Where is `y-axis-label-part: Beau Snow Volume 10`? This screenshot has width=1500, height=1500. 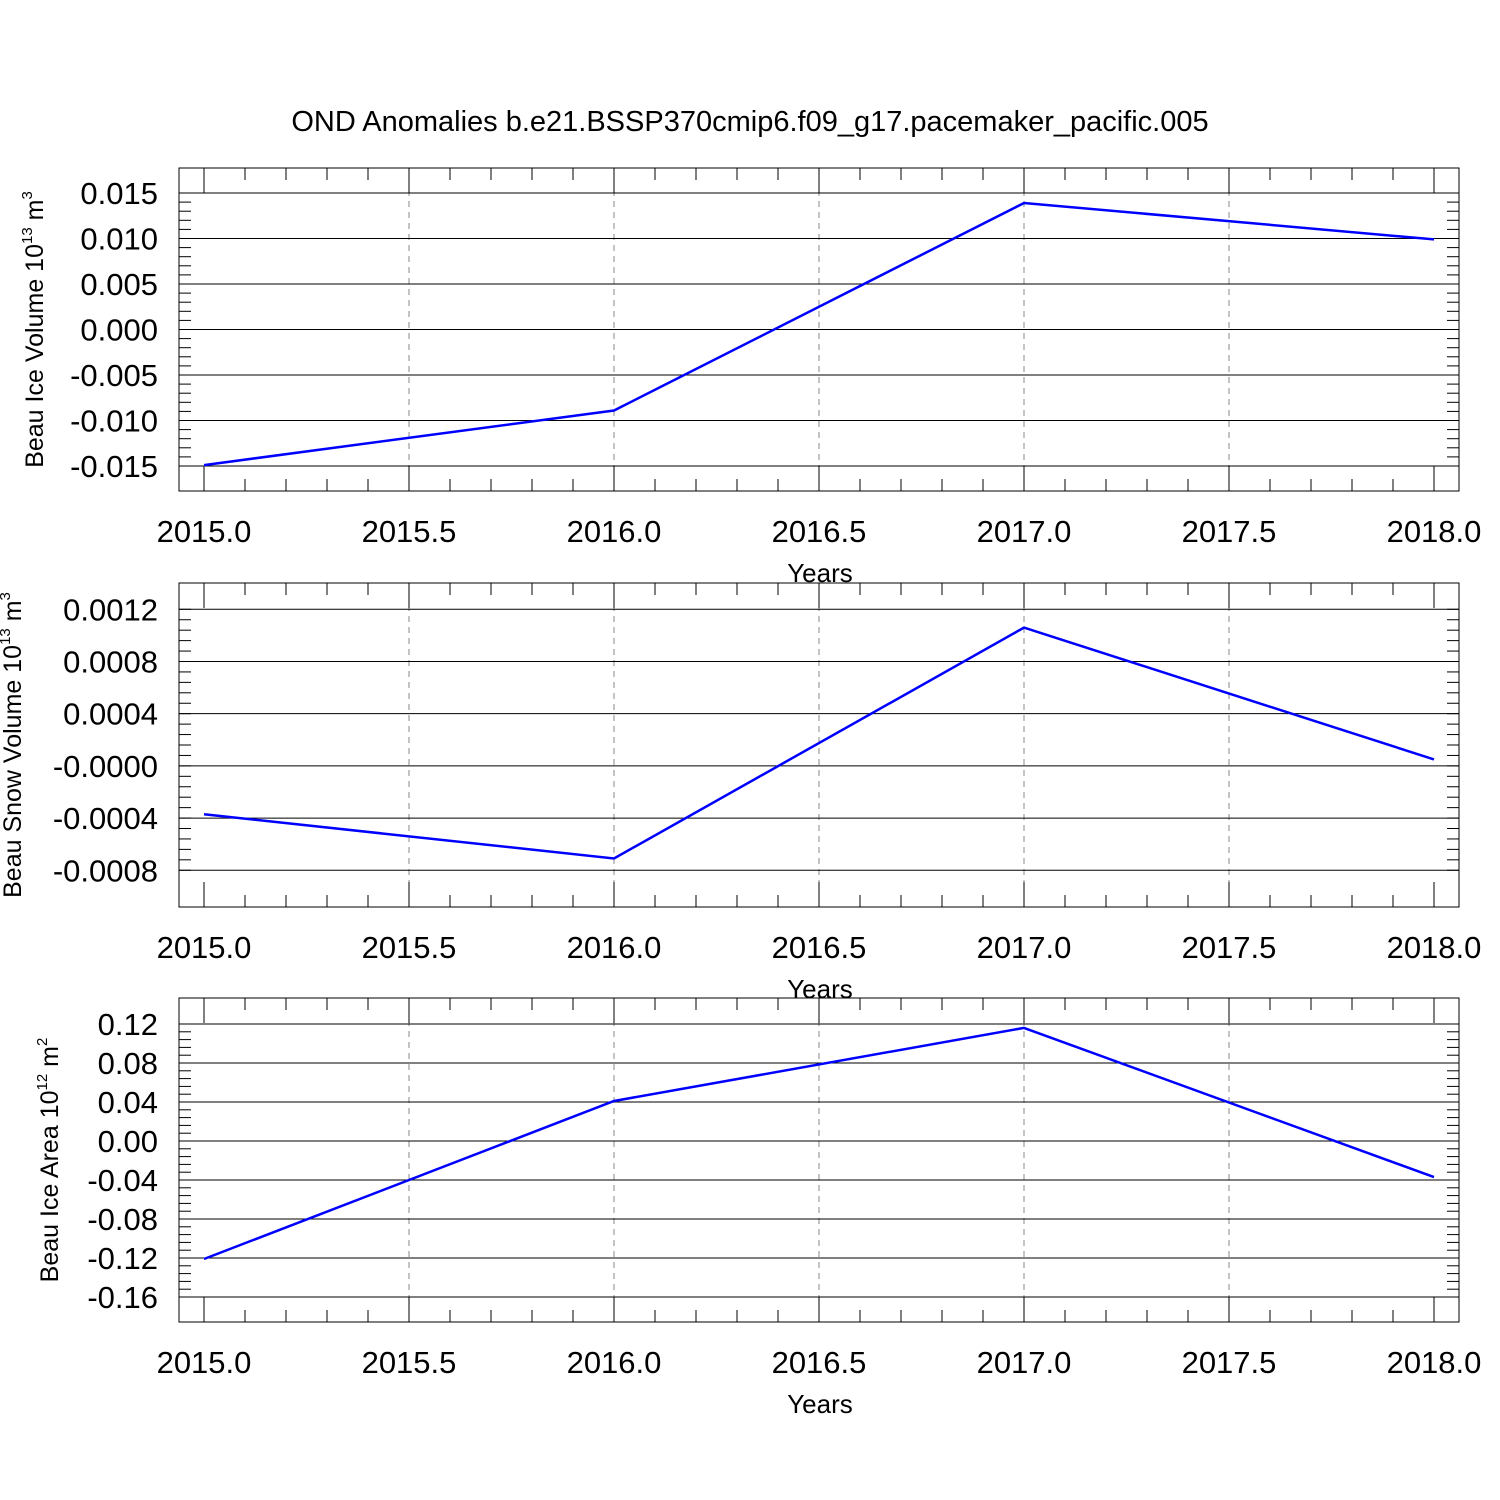 y-axis-label-part: Beau Snow Volume 10 is located at coordinates (13, 771).